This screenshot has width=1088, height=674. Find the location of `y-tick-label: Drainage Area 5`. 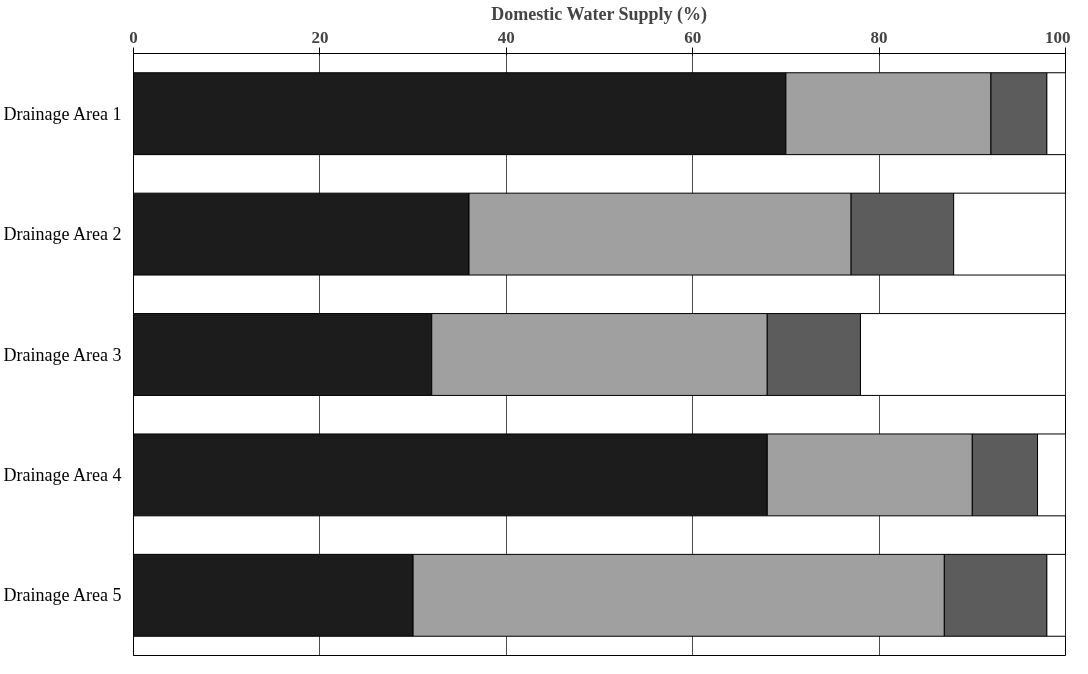

y-tick-label: Drainage Area 5 is located at coordinates (62, 595).